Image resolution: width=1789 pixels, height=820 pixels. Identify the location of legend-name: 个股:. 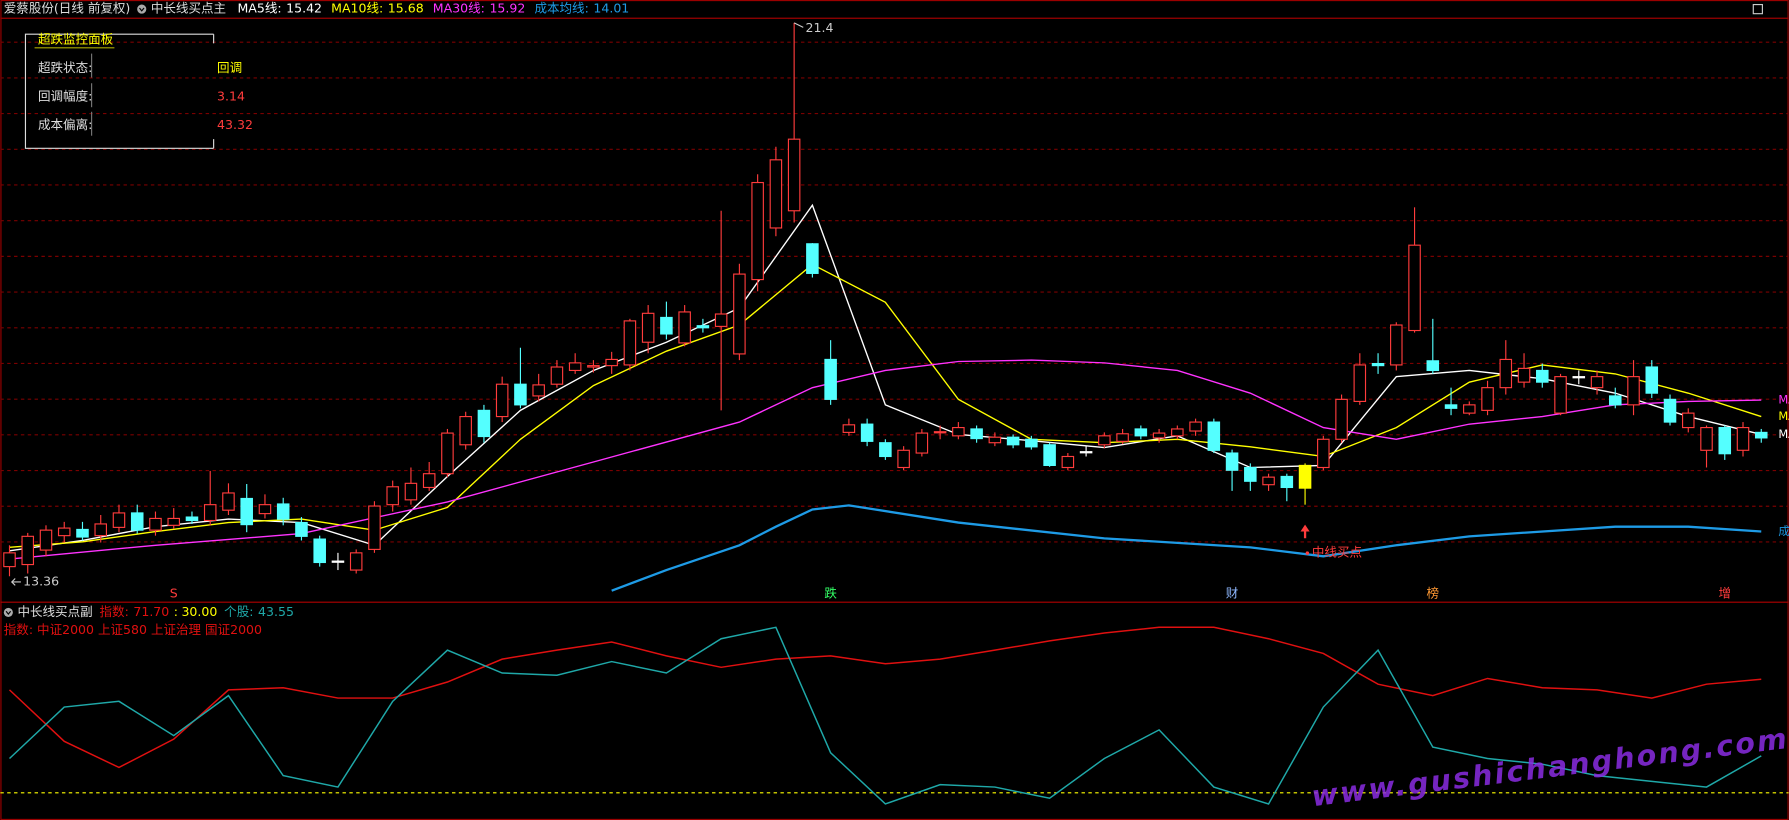
(238, 611).